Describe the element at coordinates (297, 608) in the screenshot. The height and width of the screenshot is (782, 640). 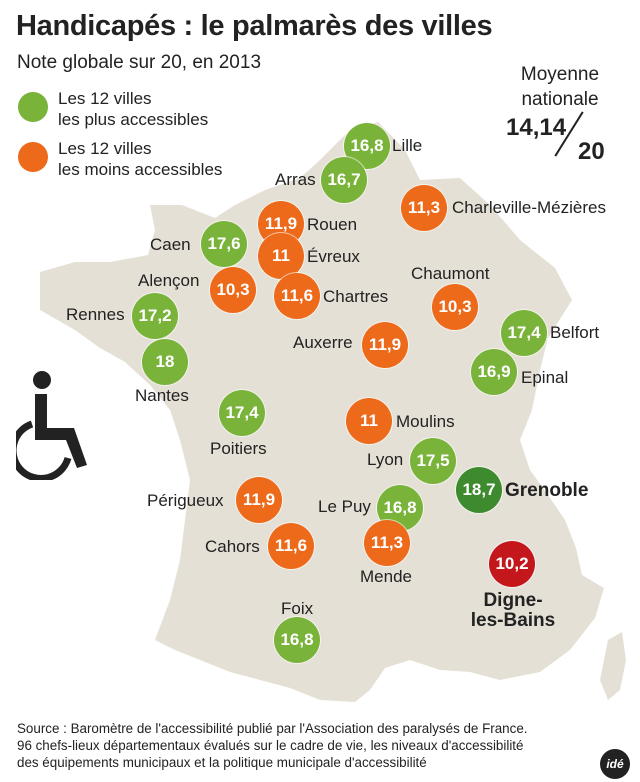
I see `label-foix: Foix` at that location.